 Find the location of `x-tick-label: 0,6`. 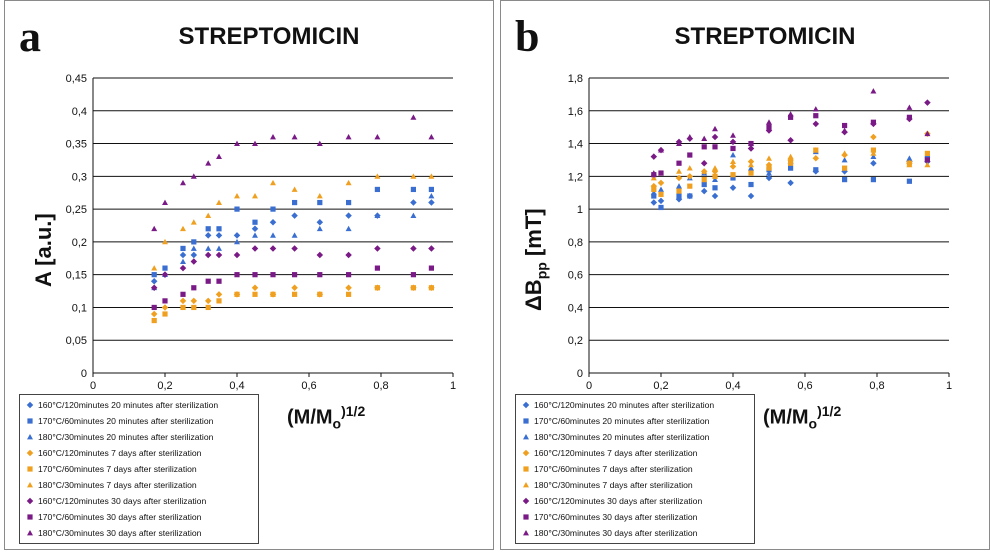

x-tick-label: 0,6 is located at coordinates (804, 386).